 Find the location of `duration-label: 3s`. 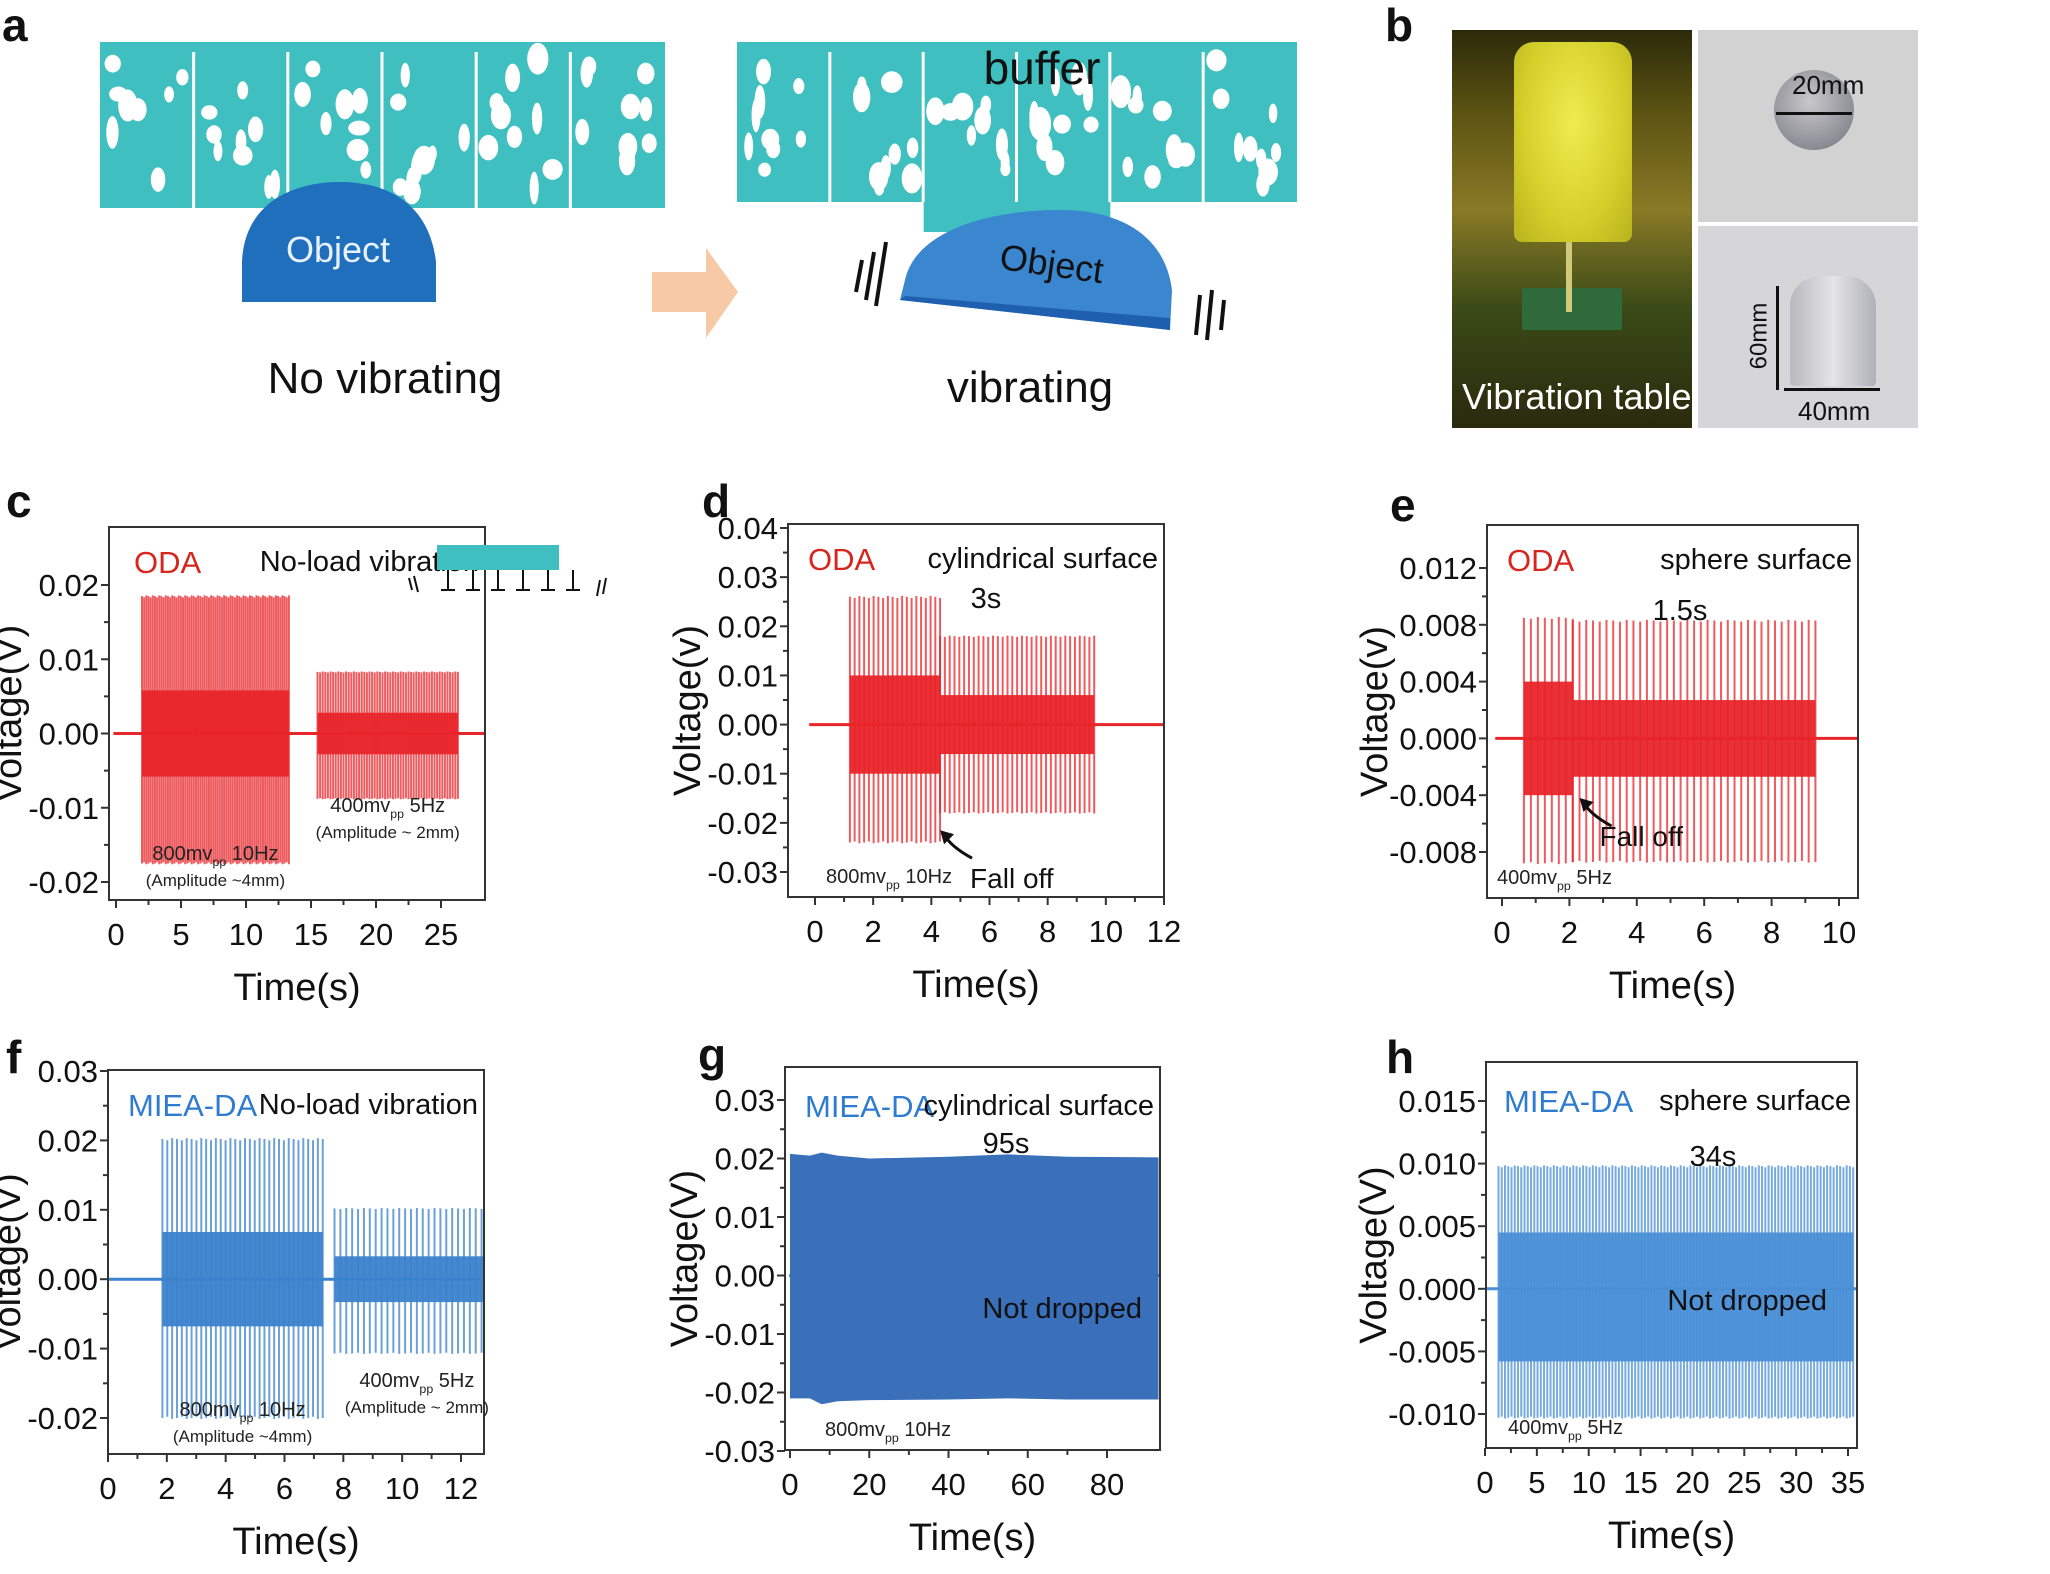

duration-label: 3s is located at coordinates (986, 599).